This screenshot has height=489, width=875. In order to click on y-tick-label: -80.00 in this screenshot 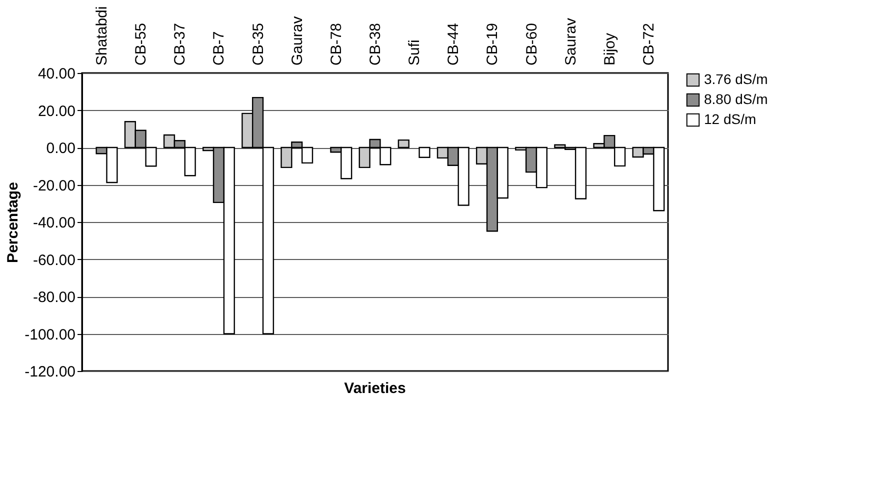, I will do `click(54, 297)`.